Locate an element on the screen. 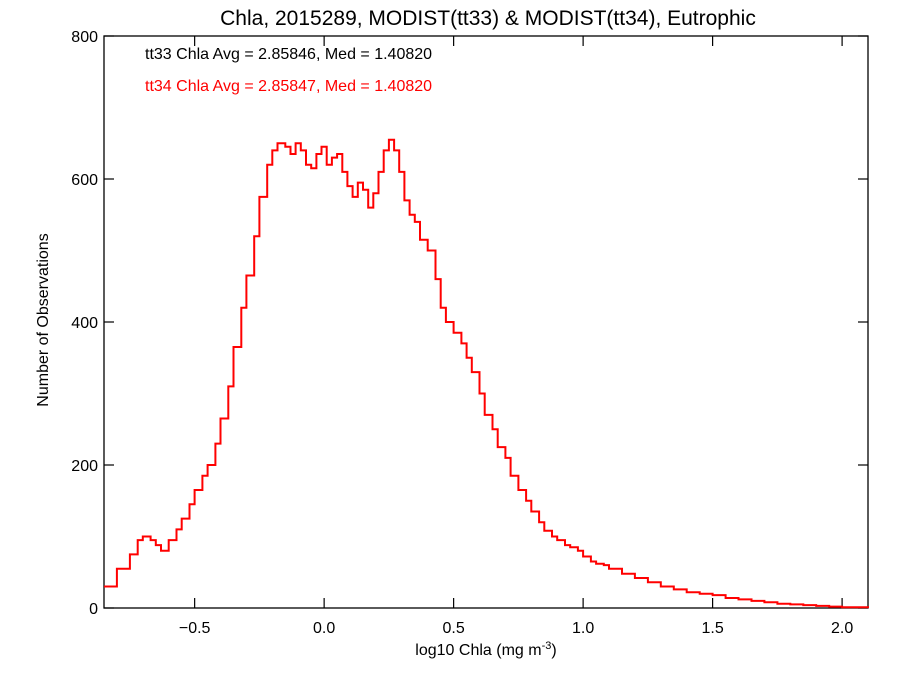 The image size is (900, 675). y-axis-label: Number of Observations is located at coordinates (43, 319).